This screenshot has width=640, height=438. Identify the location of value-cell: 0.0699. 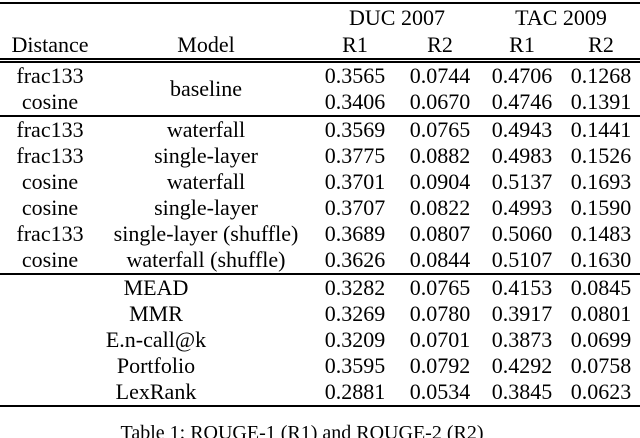
(601, 339).